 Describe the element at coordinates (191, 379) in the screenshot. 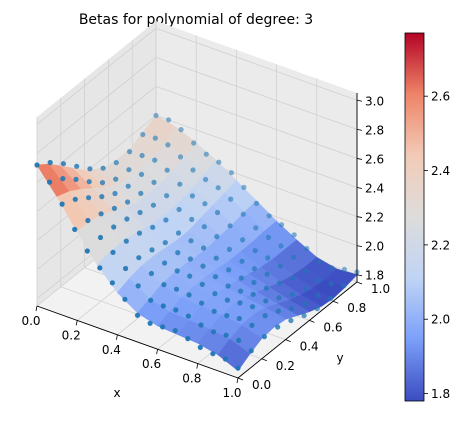

I see `x-tick-label: 0.8` at that location.